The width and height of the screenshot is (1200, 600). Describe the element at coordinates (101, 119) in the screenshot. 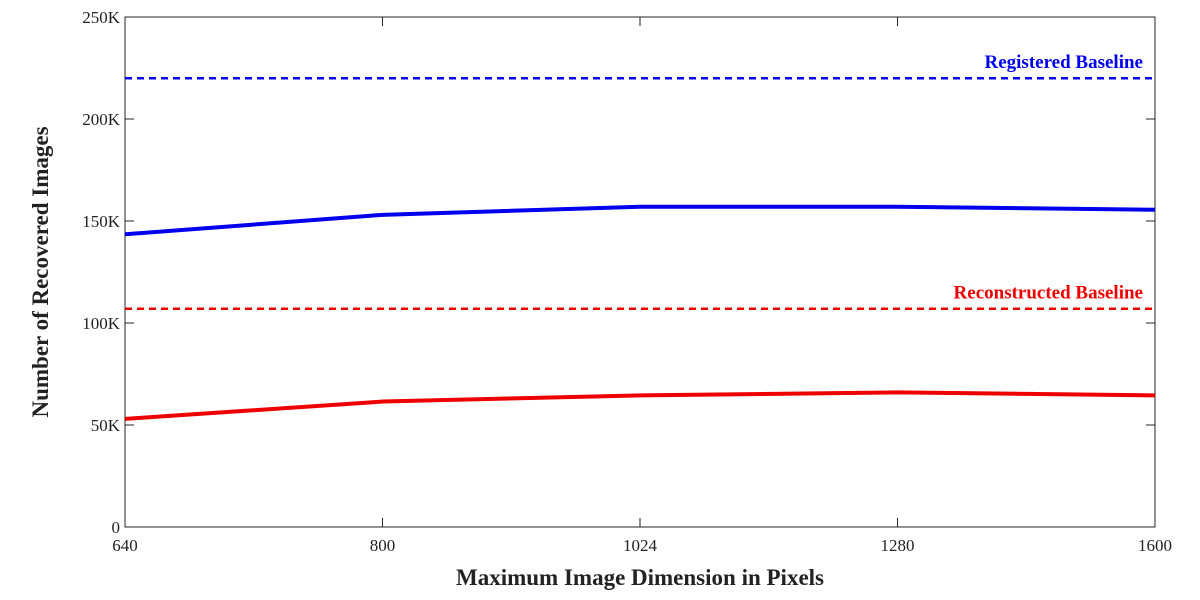

I see `y-tick-label: 200K` at that location.